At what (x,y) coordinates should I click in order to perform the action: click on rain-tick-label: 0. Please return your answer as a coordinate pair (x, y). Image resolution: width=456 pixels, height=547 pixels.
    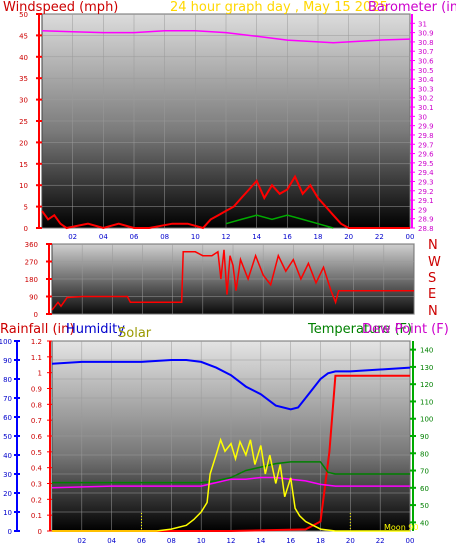
    Looking at the image, I should click on (40, 532).